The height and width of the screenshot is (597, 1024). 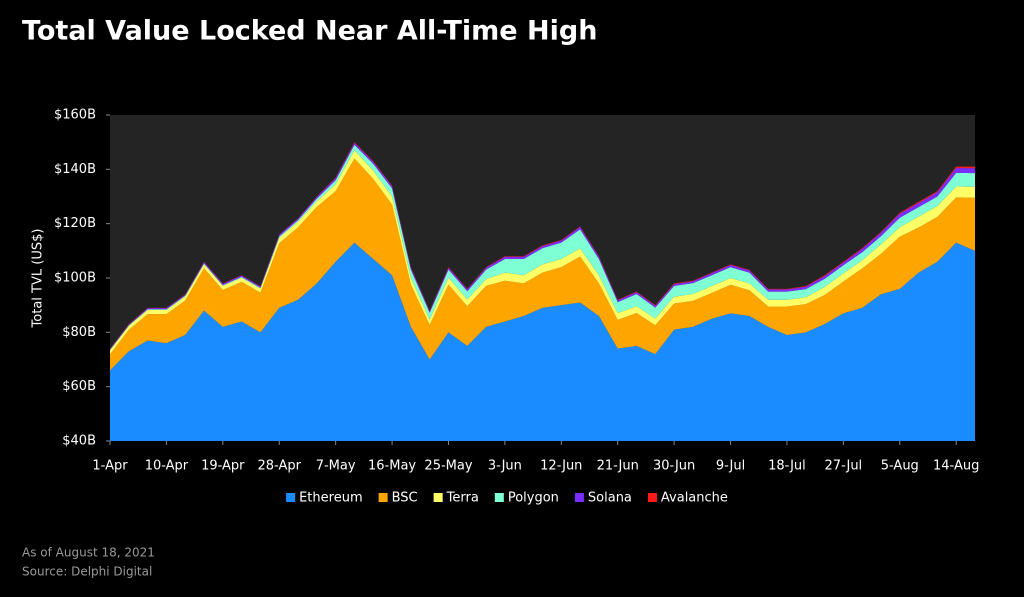 What do you see at coordinates (392, 466) in the screenshot?
I see `x-tick-label: 16-May` at bounding box center [392, 466].